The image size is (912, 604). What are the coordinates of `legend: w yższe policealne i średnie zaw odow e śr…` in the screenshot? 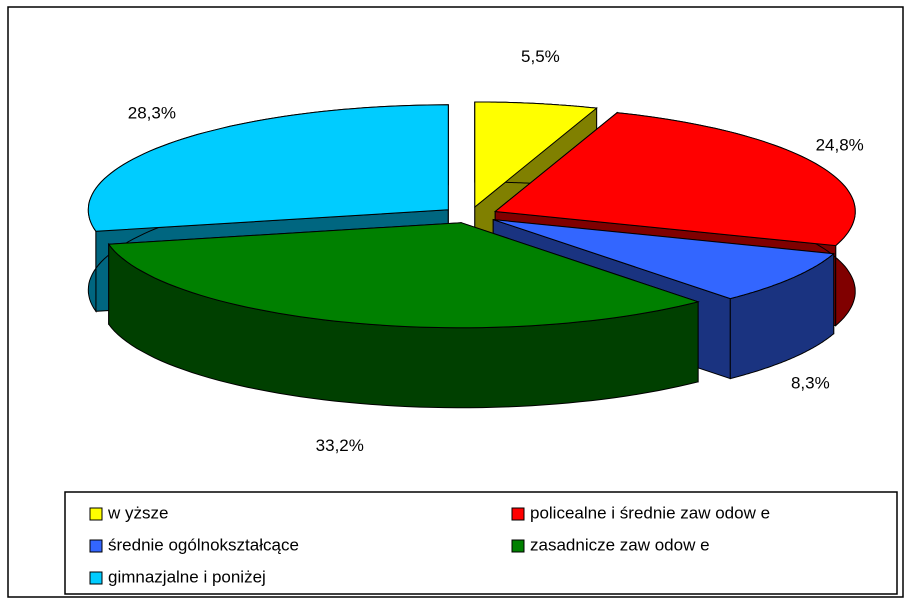 It's located at (429, 544).